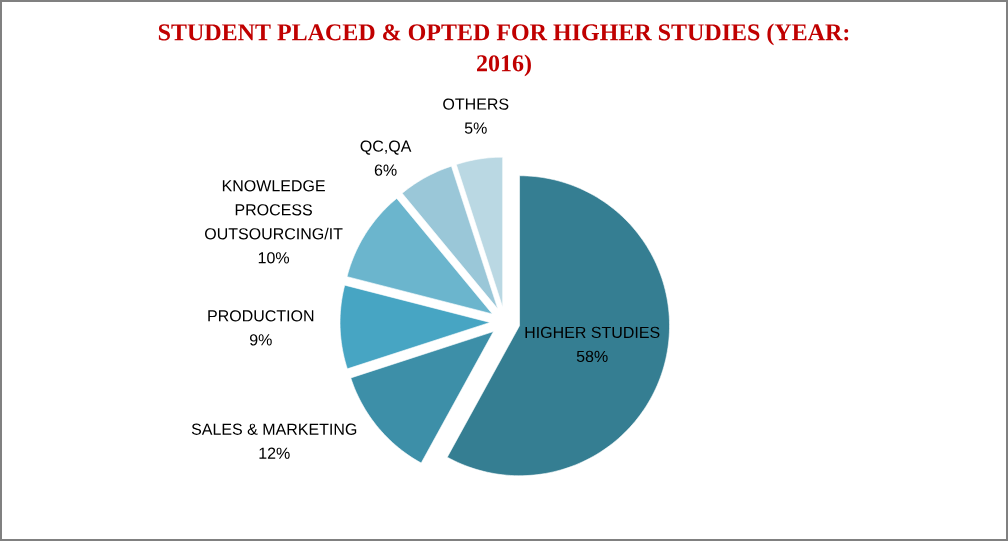 Image resolution: width=1008 pixels, height=541 pixels. Describe the element at coordinates (274, 453) in the screenshot. I see `data-label: 12%` at that location.